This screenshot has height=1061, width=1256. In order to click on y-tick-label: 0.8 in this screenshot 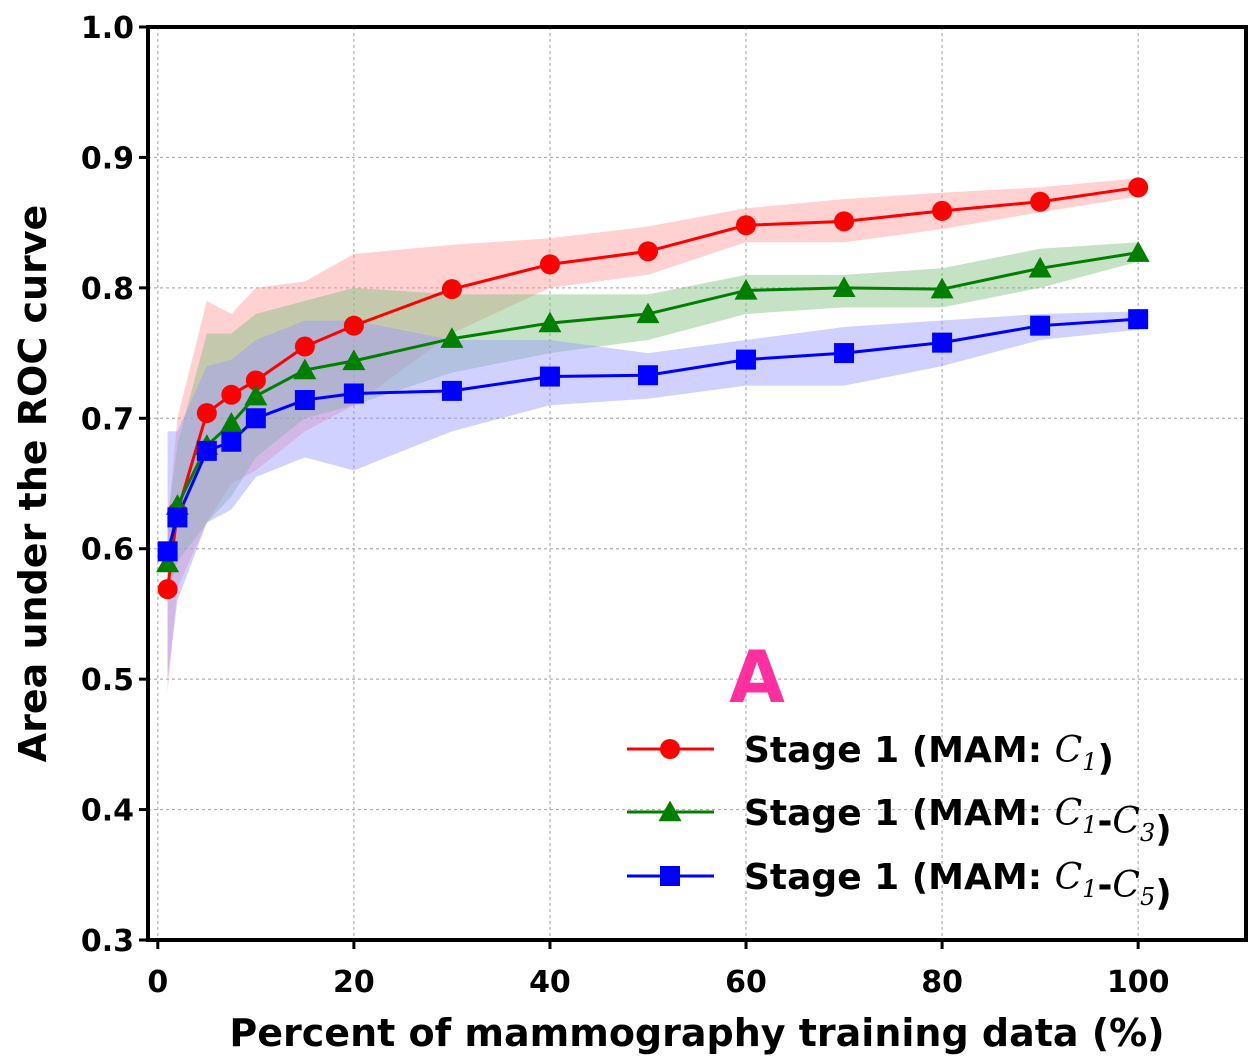, I will do `click(107, 289)`.